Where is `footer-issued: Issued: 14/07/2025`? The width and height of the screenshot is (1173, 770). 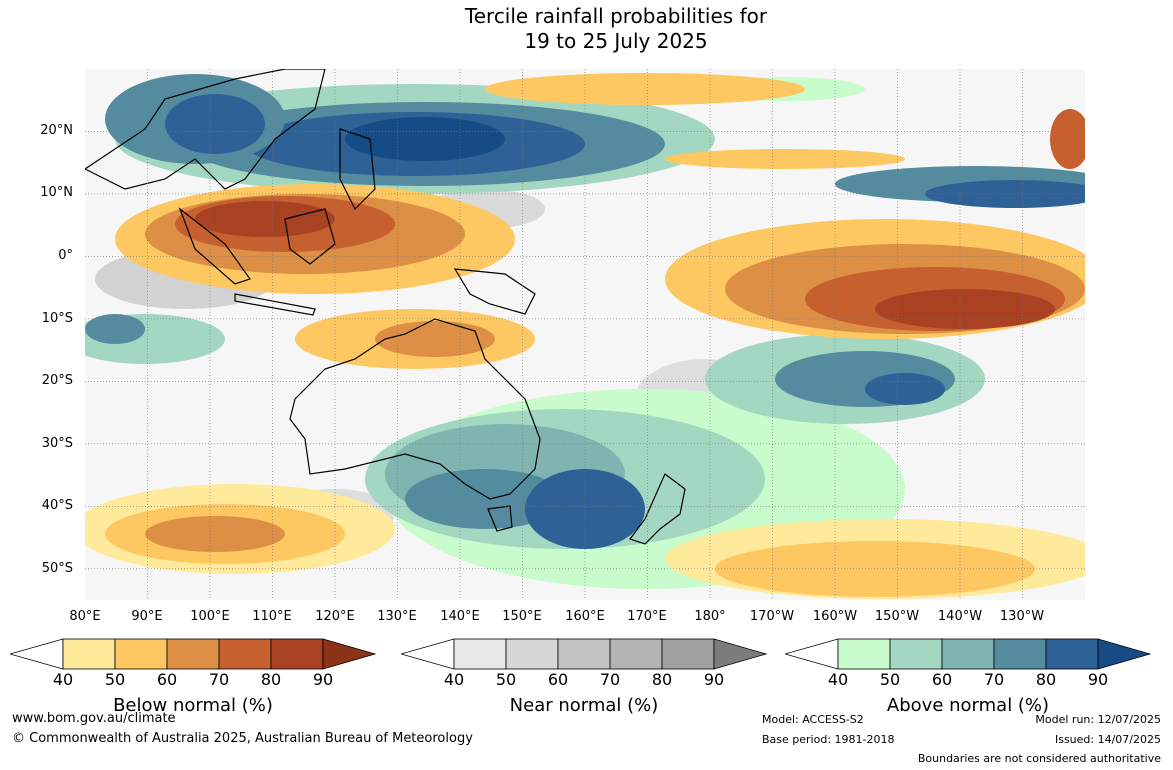
footer-issued: Issued: 14/07/2025 is located at coordinates (1107, 739).